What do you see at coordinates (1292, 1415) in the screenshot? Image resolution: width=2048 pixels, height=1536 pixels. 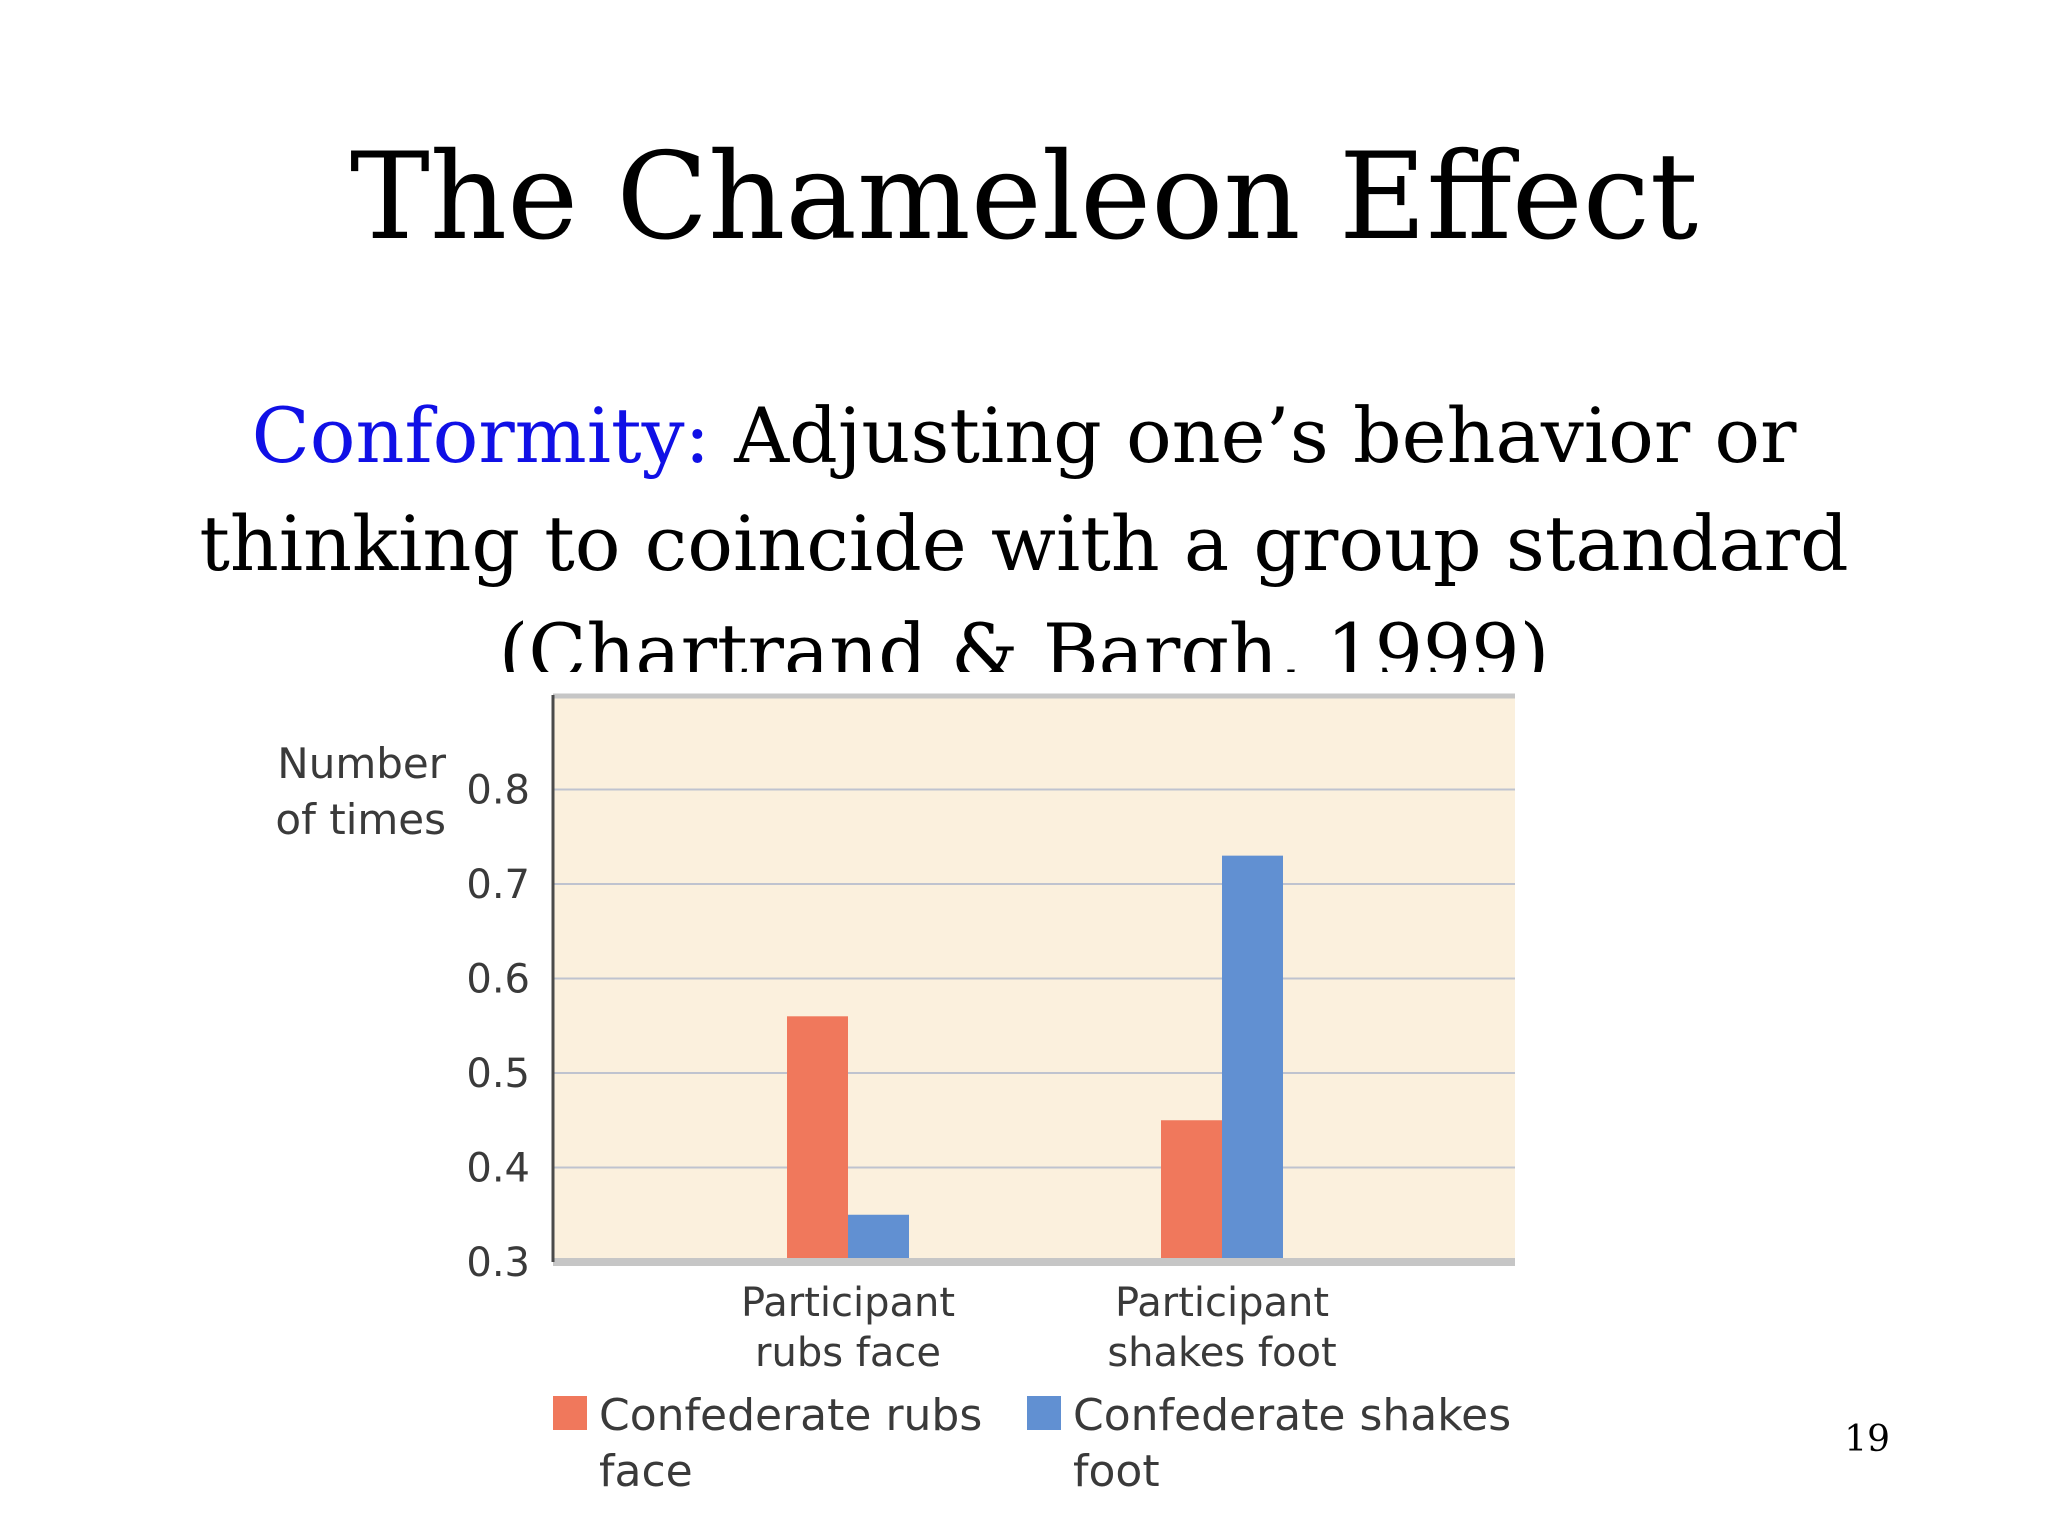 I see `legend-label: Confederate shakes` at bounding box center [1292, 1415].